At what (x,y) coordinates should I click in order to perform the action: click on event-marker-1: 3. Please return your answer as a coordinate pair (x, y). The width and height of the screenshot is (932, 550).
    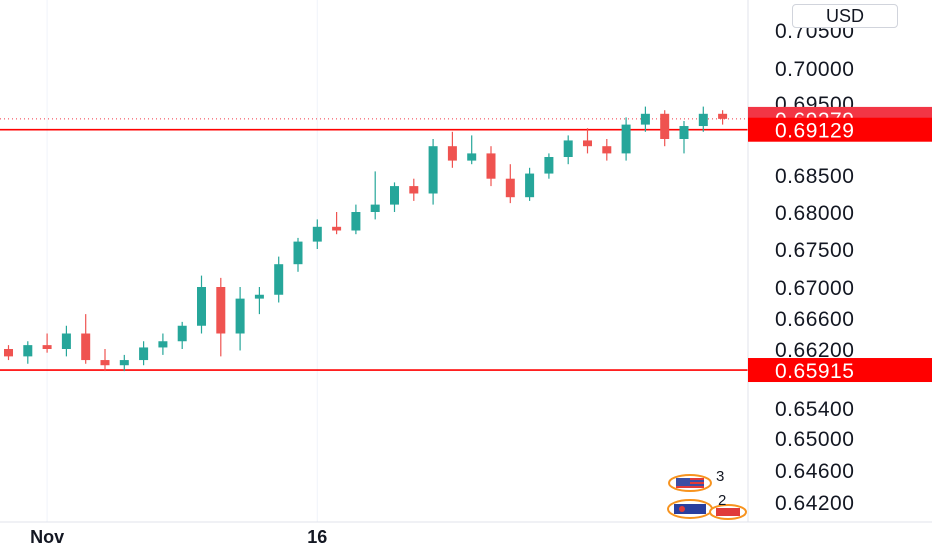
    Looking at the image, I should click on (696, 480).